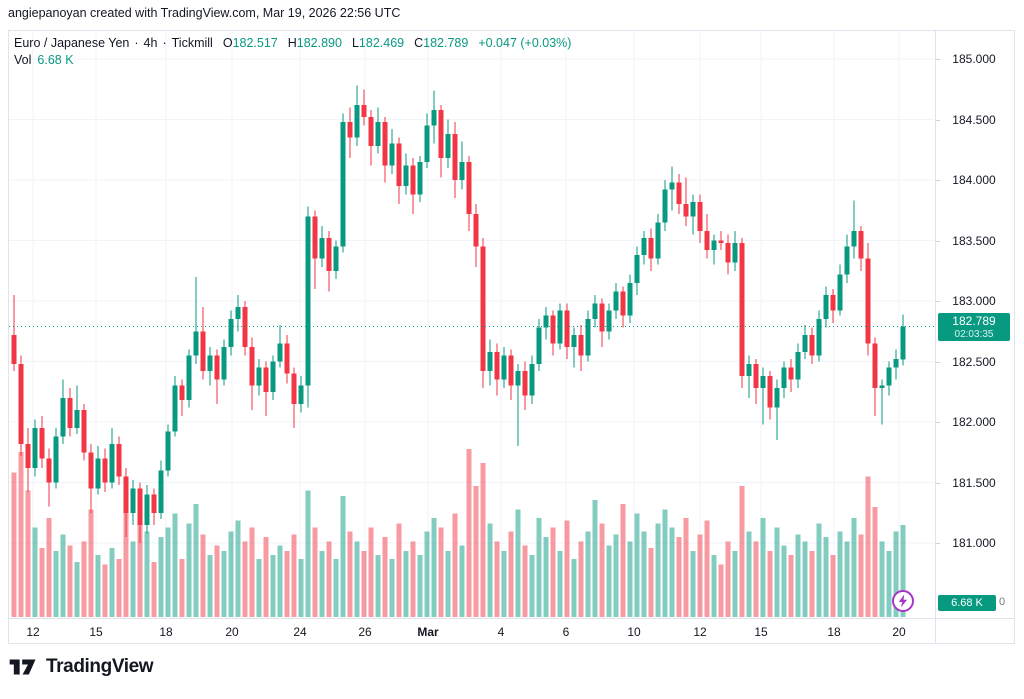 Image resolution: width=1024 pixels, height=699 pixels. Describe the element at coordinates (974, 334) in the screenshot. I see `bar-countdown: 02:03:35` at that location.